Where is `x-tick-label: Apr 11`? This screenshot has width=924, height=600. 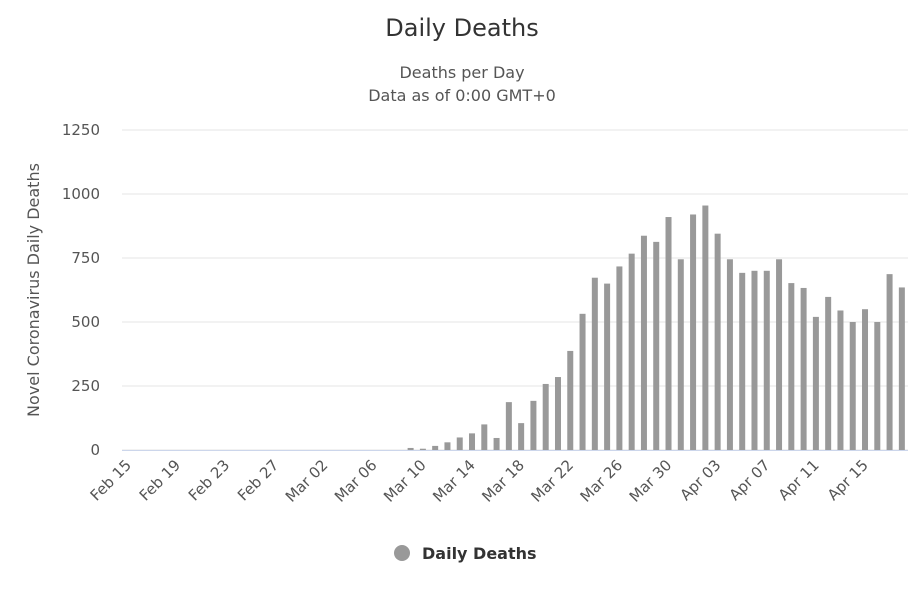
x-tick-label: Apr 11 is located at coordinates (799, 480).